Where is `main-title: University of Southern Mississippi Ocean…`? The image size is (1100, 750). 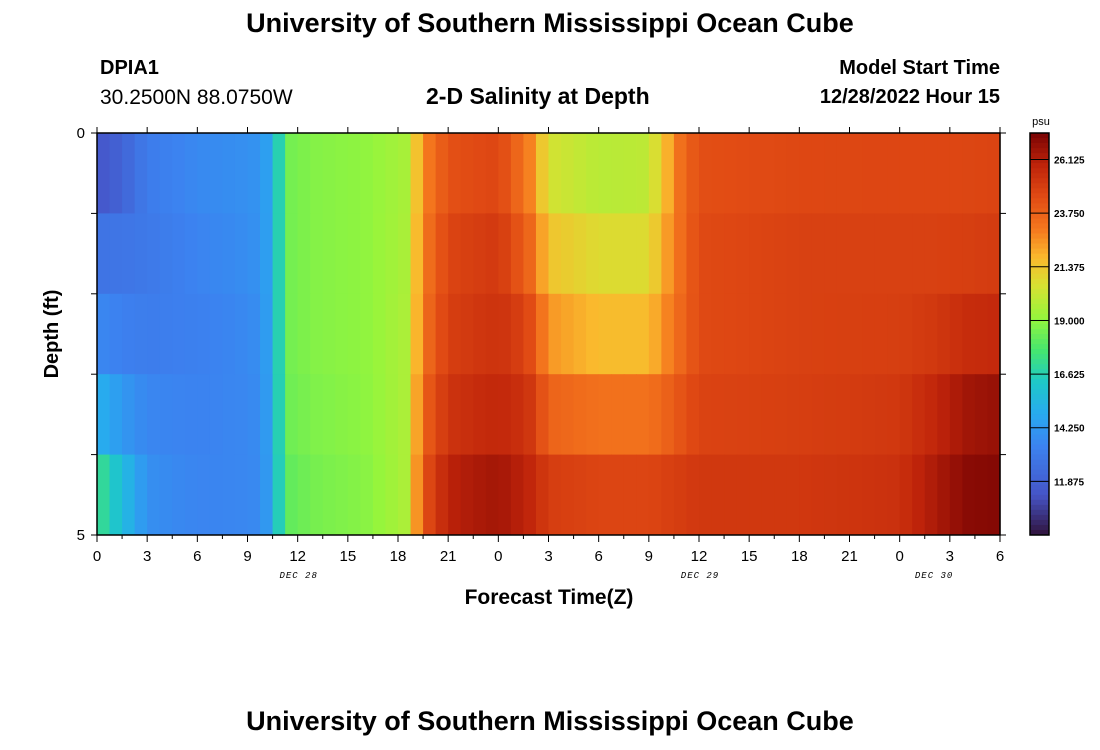 main-title: University of Southern Mississippi Ocean… is located at coordinates (550, 23).